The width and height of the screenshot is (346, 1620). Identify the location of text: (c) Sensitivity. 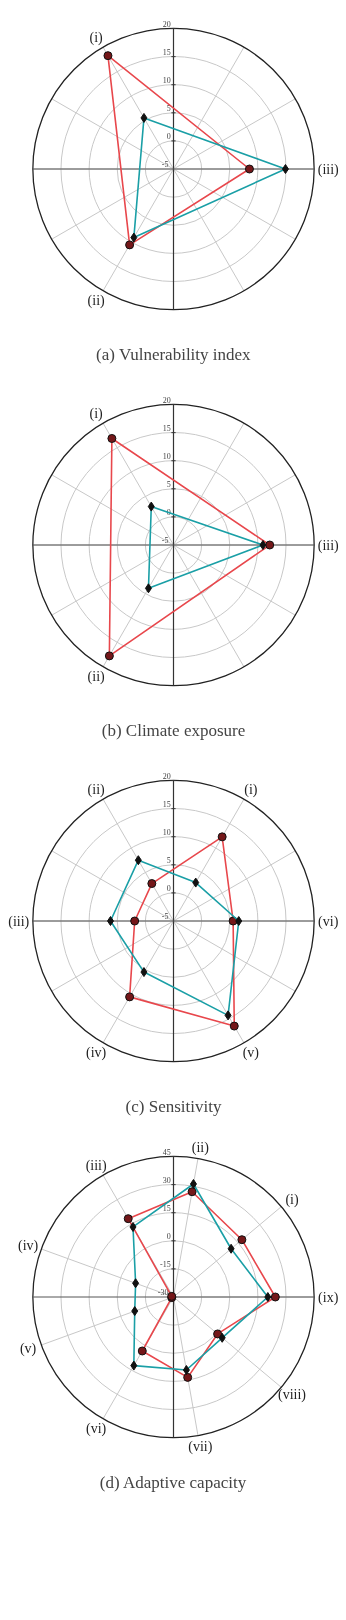
(173, 1106).